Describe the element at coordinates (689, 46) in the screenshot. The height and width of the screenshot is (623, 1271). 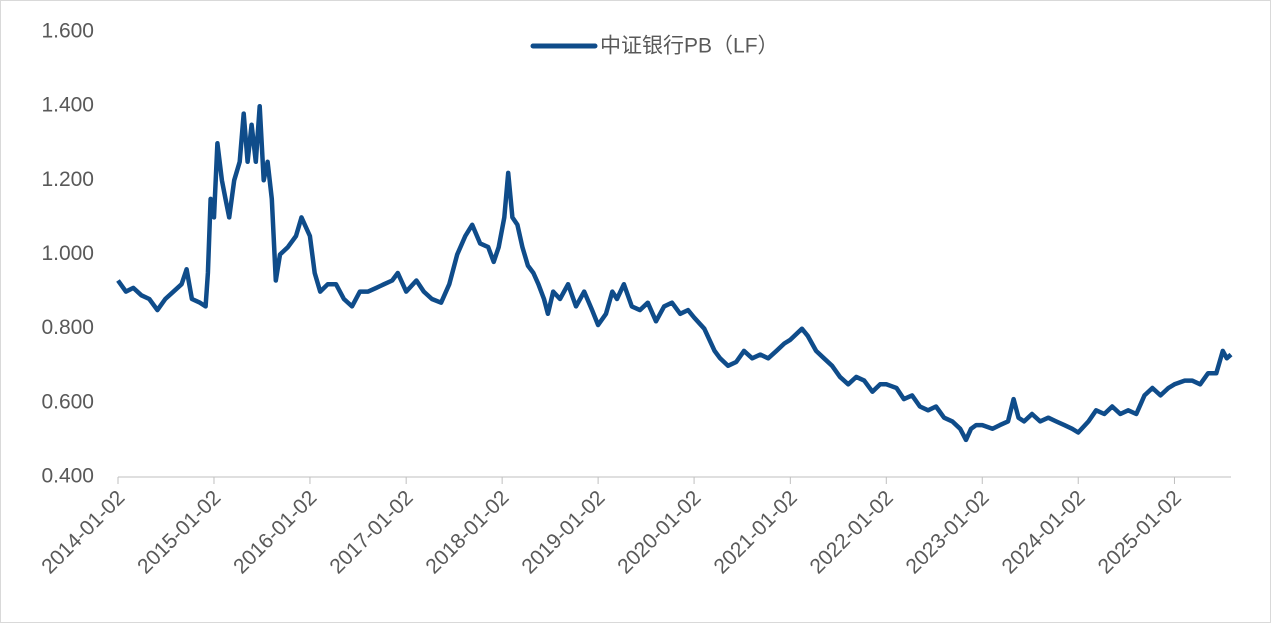
I see `legend-label: 中证银行PB（LF）` at that location.